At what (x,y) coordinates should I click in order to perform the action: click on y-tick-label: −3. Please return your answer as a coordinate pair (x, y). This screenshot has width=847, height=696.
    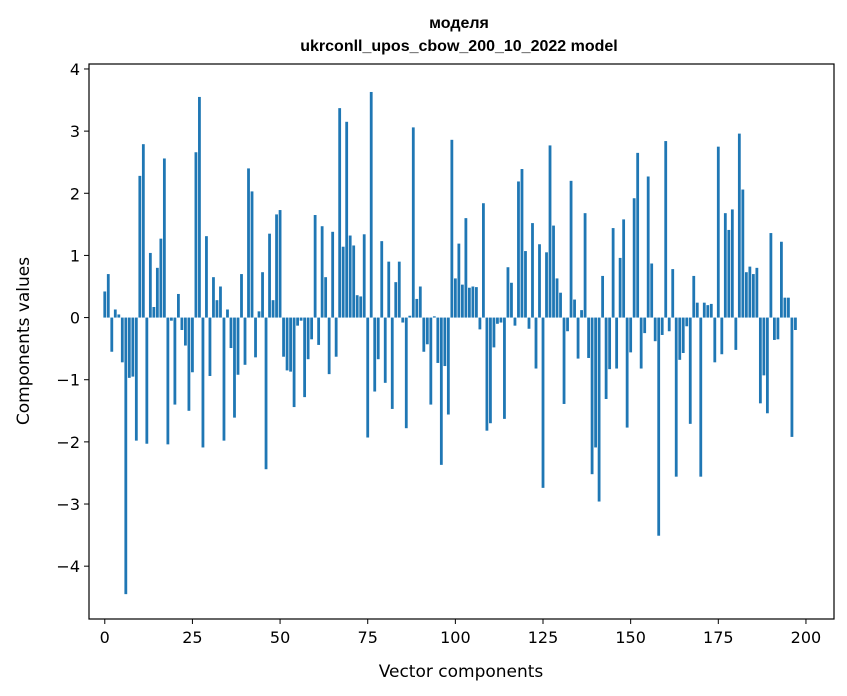
    Looking at the image, I should click on (68, 504).